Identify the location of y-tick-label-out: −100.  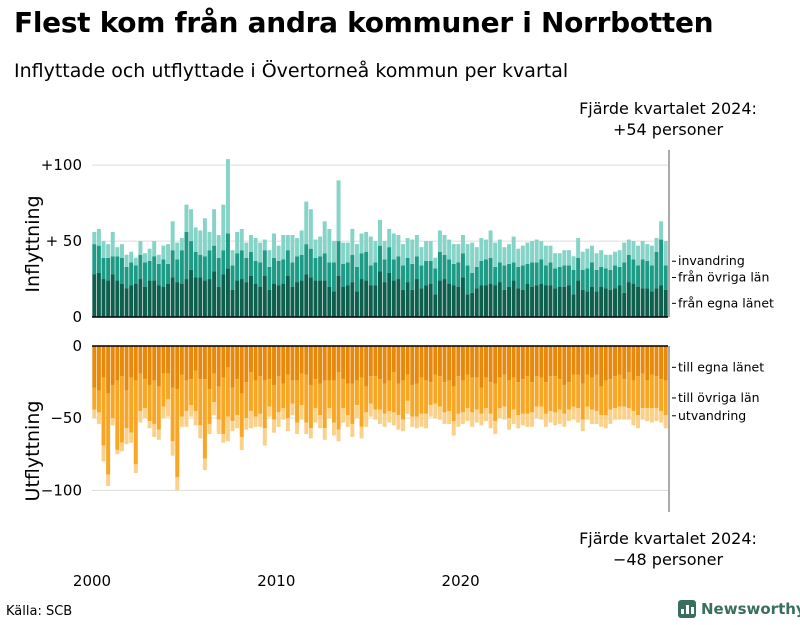
(61, 490).